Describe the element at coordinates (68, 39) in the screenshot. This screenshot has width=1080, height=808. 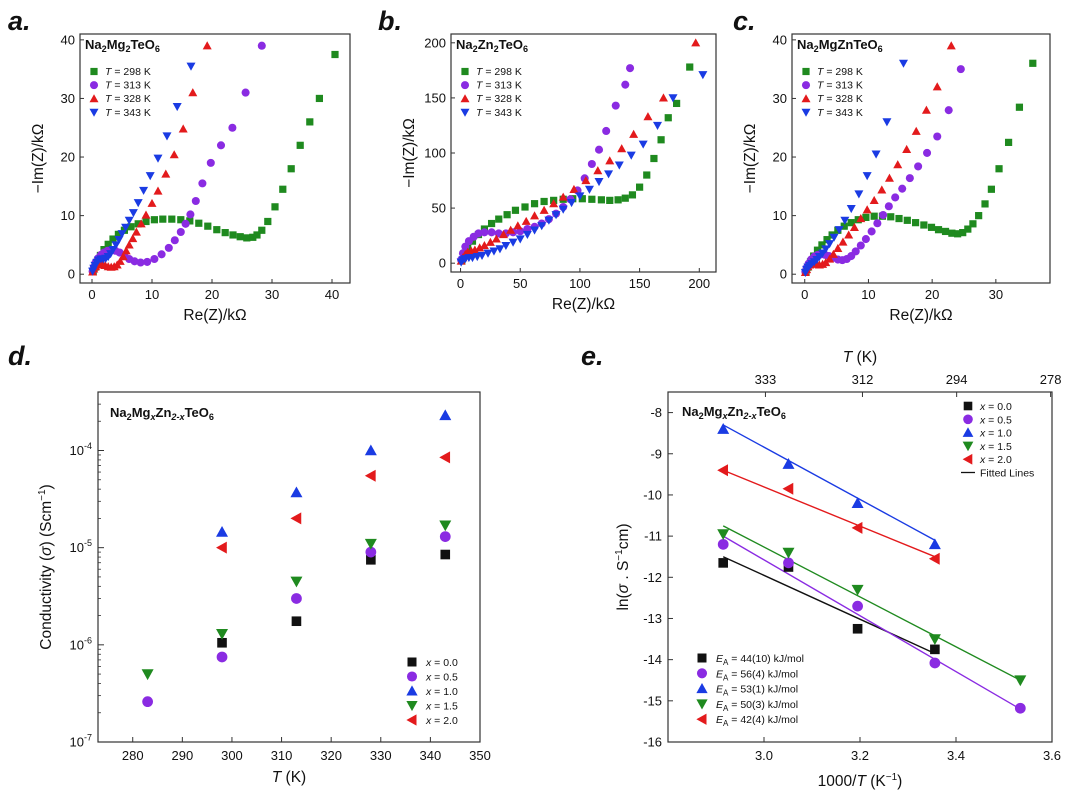
I see `y-tick-label: 40` at that location.